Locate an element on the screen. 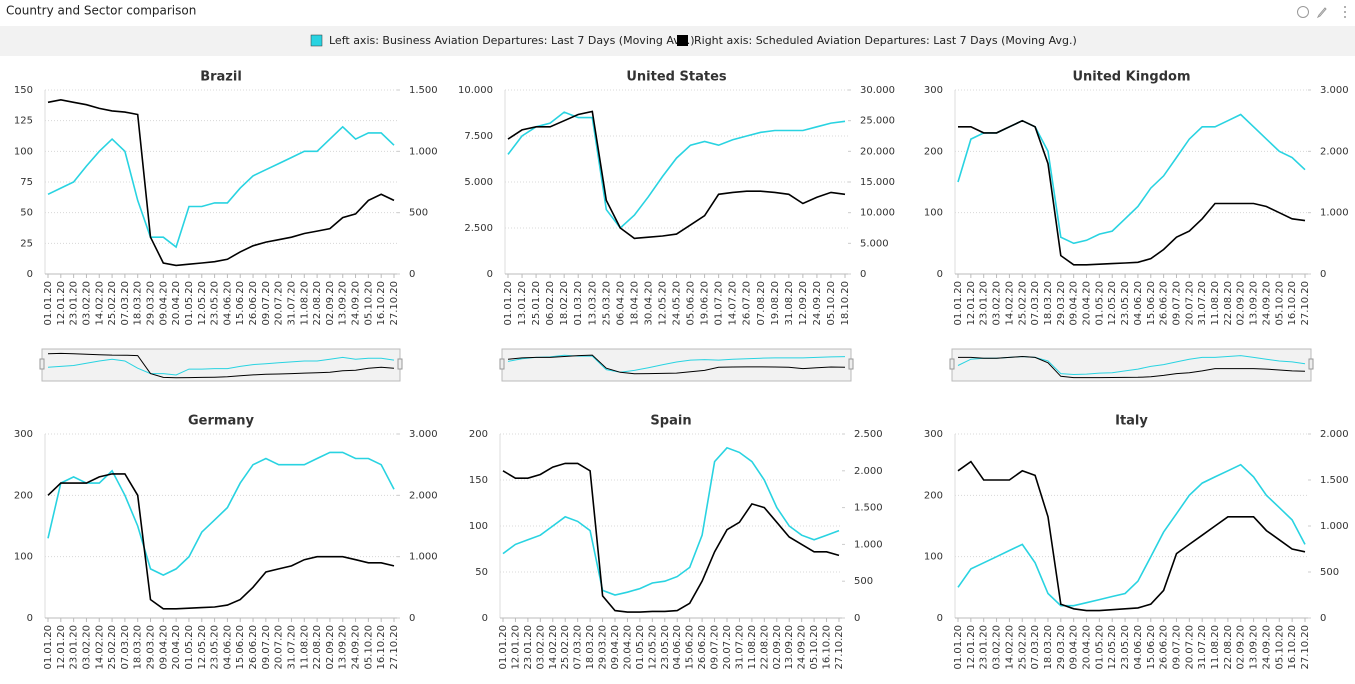  y-tick-label: 100 is located at coordinates (23, 151).